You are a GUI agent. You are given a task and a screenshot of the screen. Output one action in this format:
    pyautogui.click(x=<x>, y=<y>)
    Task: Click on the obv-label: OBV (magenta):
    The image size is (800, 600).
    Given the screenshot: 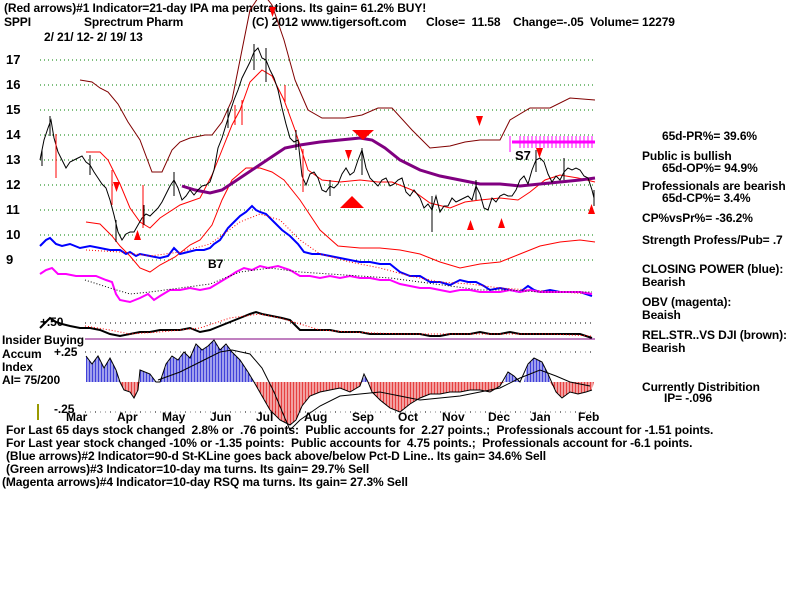 What is the action you would take?
    pyautogui.click(x=687, y=302)
    